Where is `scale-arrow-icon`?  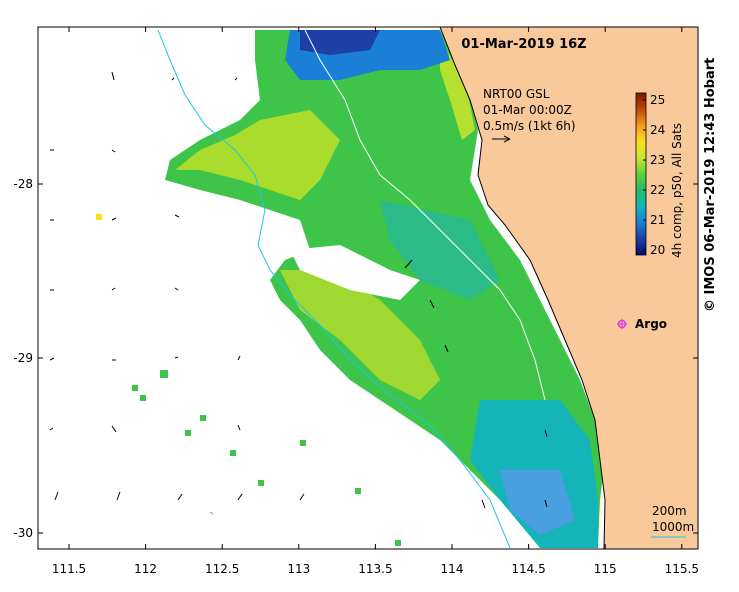 scale-arrow-icon is located at coordinates (501, 139).